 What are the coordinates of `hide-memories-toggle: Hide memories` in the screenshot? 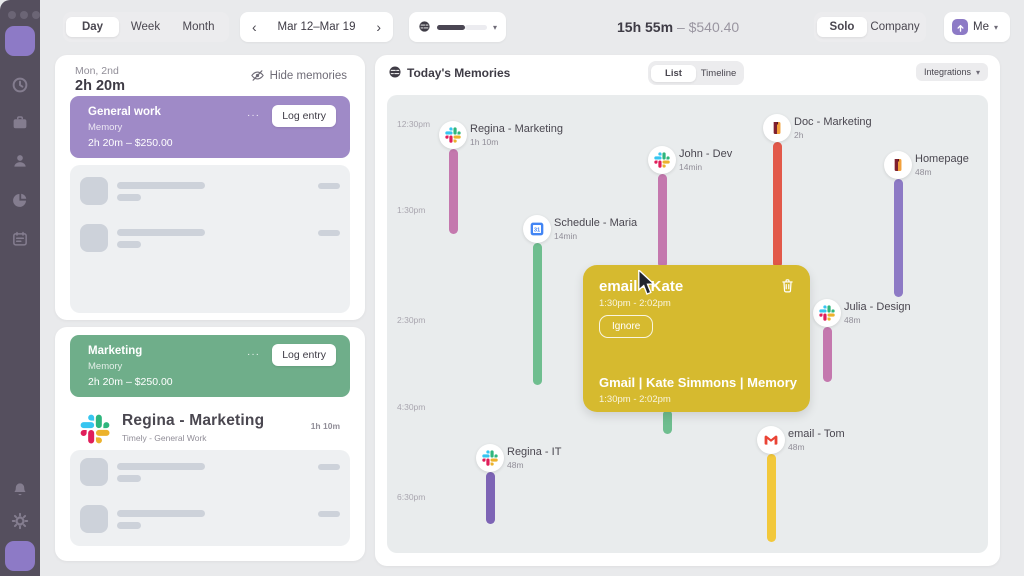 It's located at (298, 75).